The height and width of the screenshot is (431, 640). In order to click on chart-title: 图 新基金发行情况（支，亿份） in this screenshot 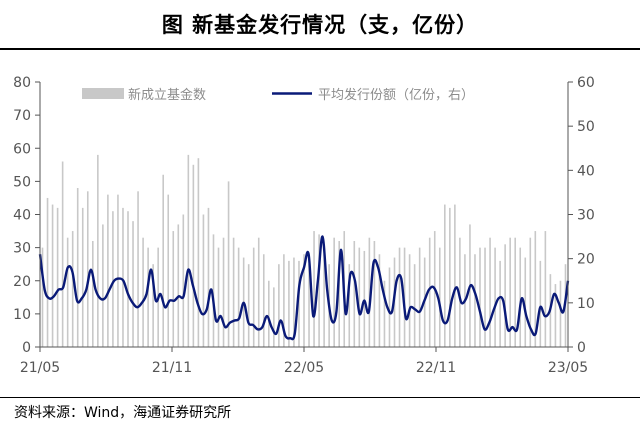, I will do `click(320, 25)`.